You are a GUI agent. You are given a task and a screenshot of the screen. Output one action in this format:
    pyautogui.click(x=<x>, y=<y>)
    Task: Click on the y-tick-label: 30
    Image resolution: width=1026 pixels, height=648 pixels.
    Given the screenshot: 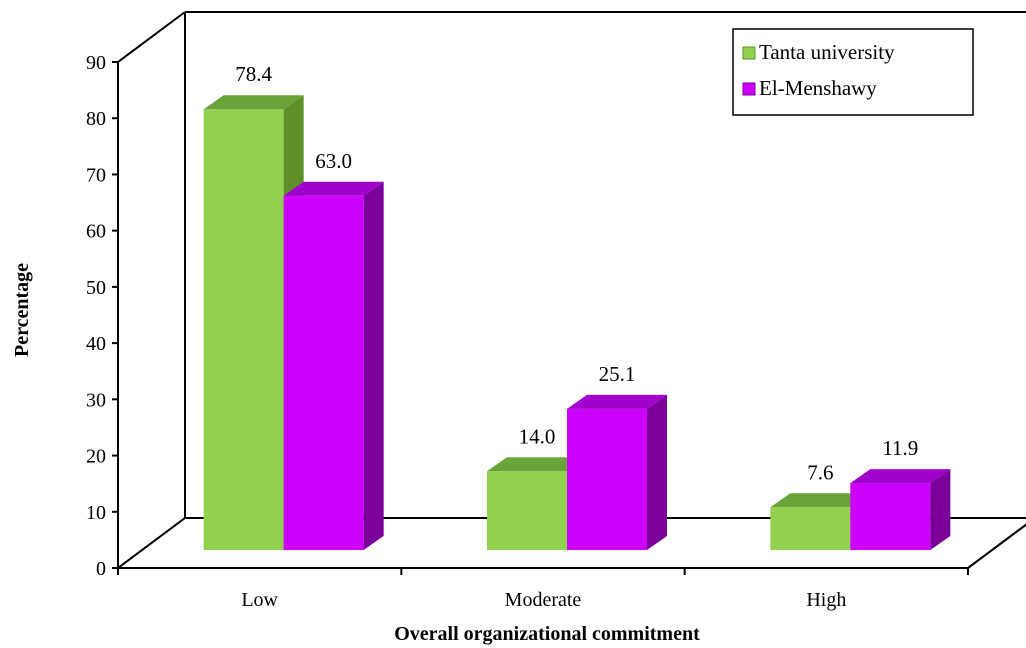 What is the action you would take?
    pyautogui.click(x=96, y=400)
    